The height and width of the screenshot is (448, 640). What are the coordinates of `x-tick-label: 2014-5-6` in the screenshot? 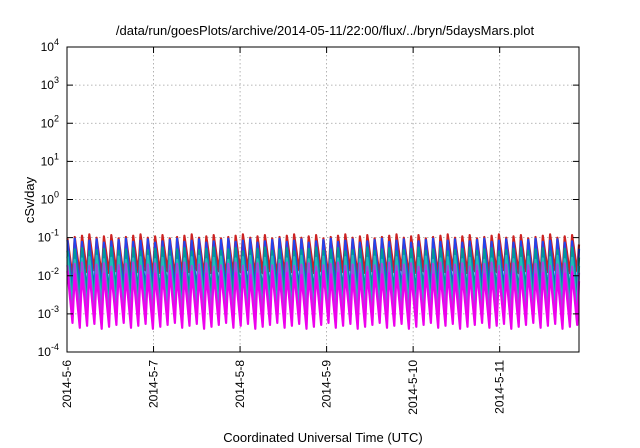 It's located at (67, 384).